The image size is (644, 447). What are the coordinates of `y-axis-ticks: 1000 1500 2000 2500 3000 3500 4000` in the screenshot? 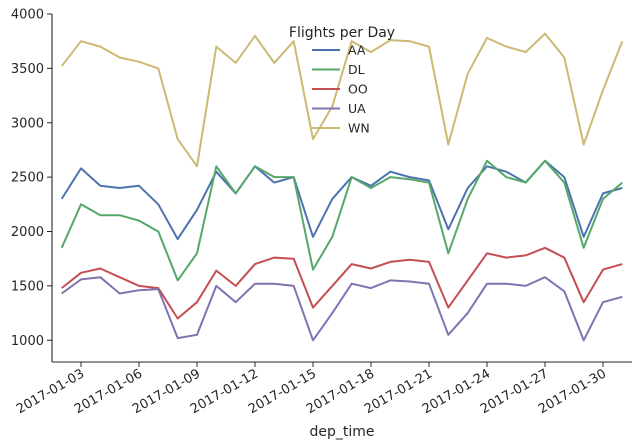 It's located at (31, 178).